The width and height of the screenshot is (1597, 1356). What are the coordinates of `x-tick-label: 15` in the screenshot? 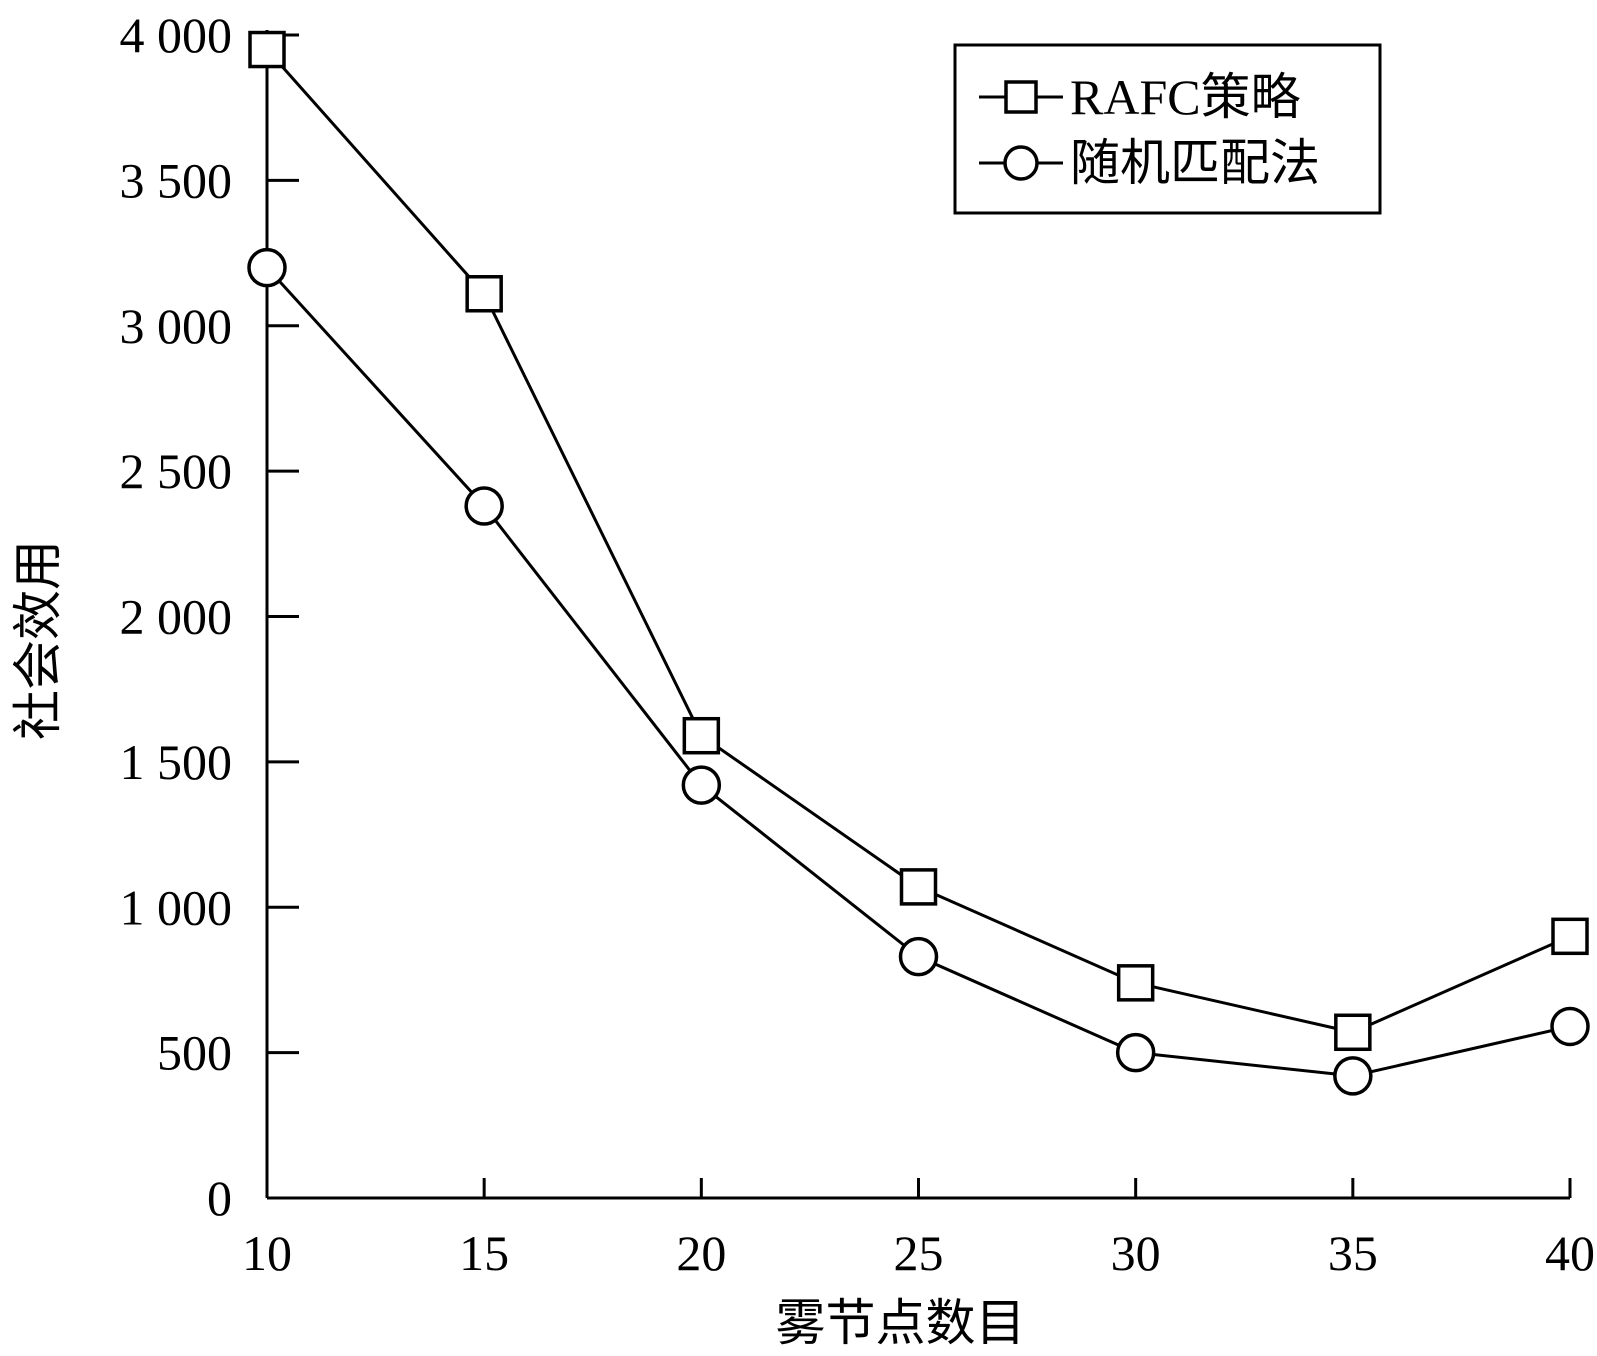 It's located at (484, 1253).